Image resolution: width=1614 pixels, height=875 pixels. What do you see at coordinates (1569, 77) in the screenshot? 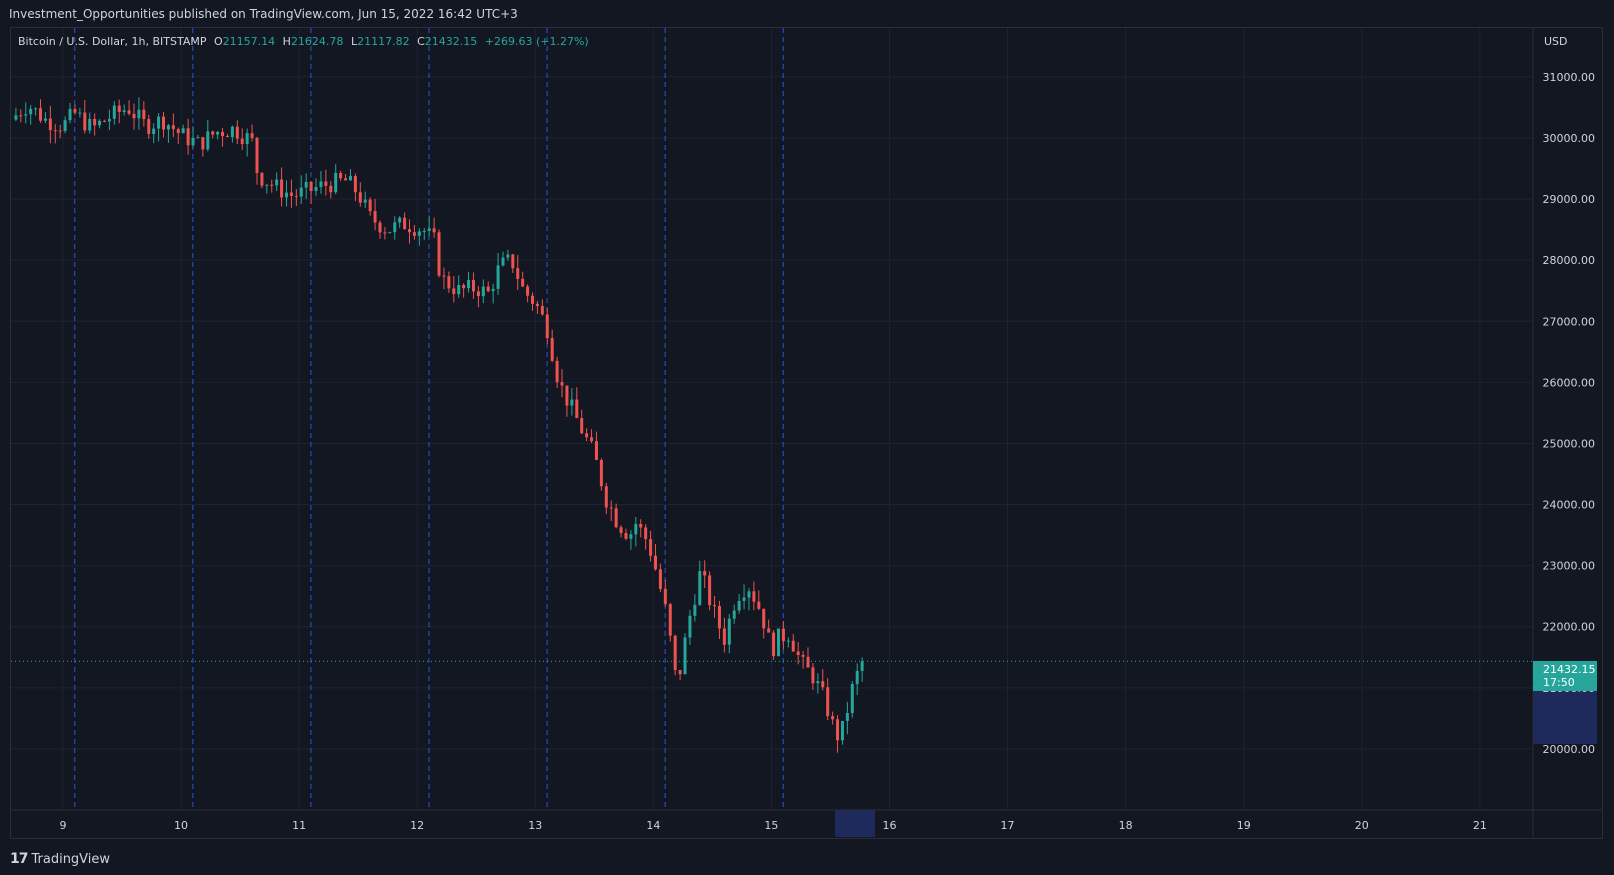
I see `y-tick-label: 31000.00` at bounding box center [1569, 77].